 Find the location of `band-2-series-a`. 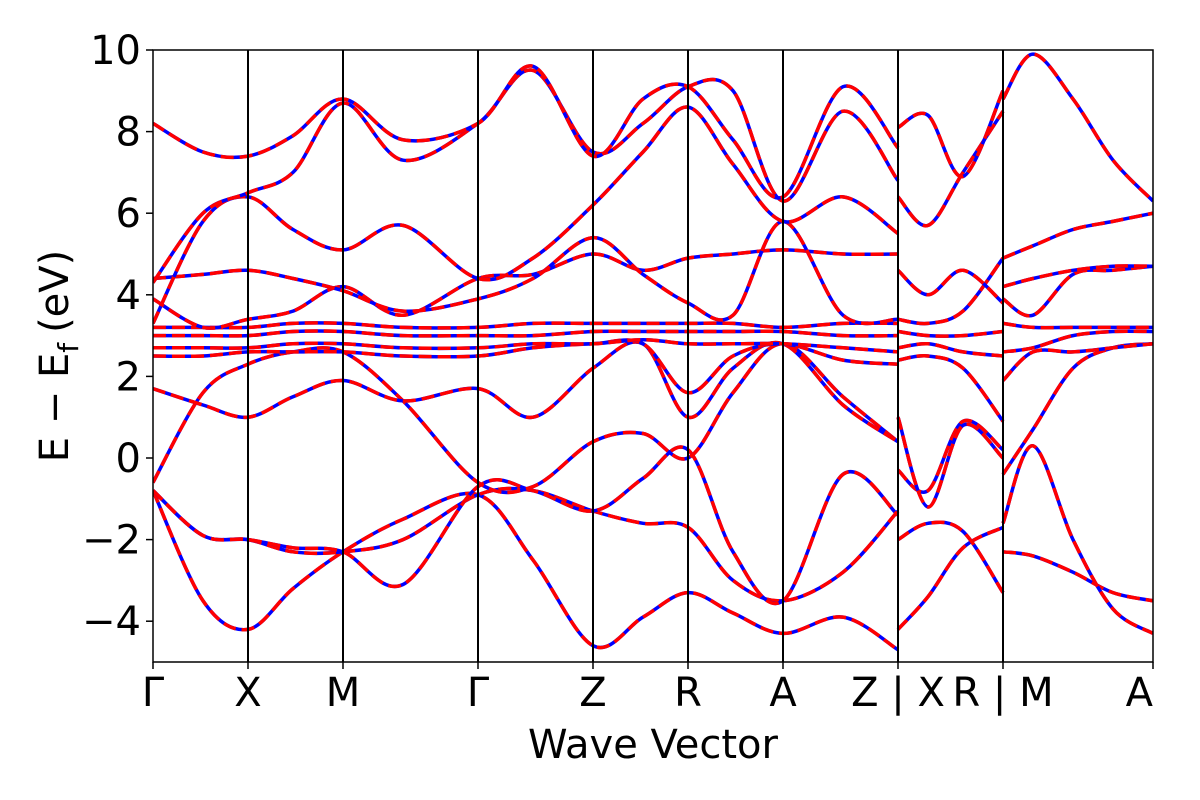

band-2-series-a is located at coordinates (526, 525).